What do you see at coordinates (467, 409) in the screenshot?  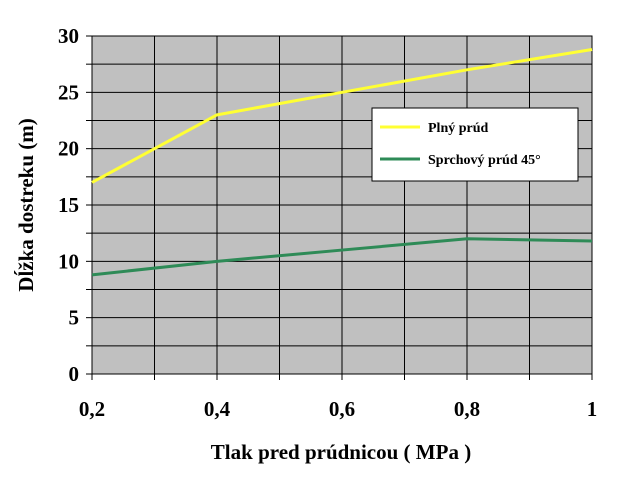 I see `x-tick-label: 0,8` at bounding box center [467, 409].